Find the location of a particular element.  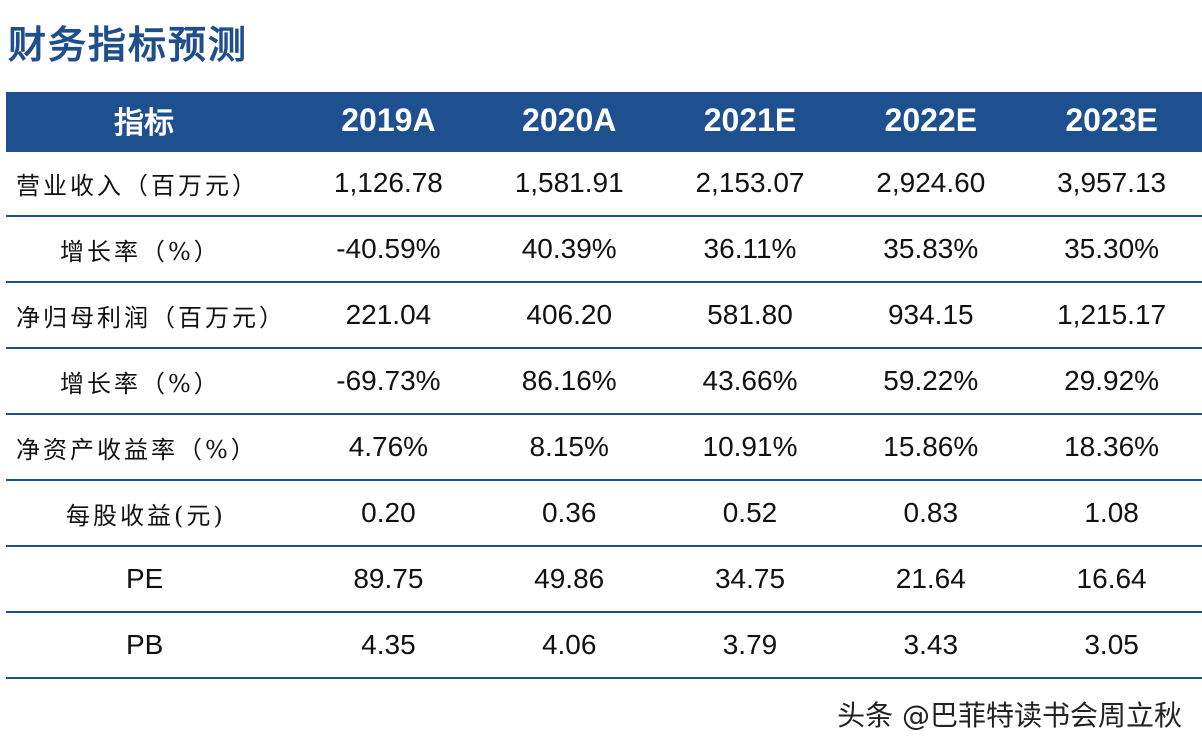

table-header-row: 指标 2019A 2020A 2021E 2022E 2023E is located at coordinates (604, 122).